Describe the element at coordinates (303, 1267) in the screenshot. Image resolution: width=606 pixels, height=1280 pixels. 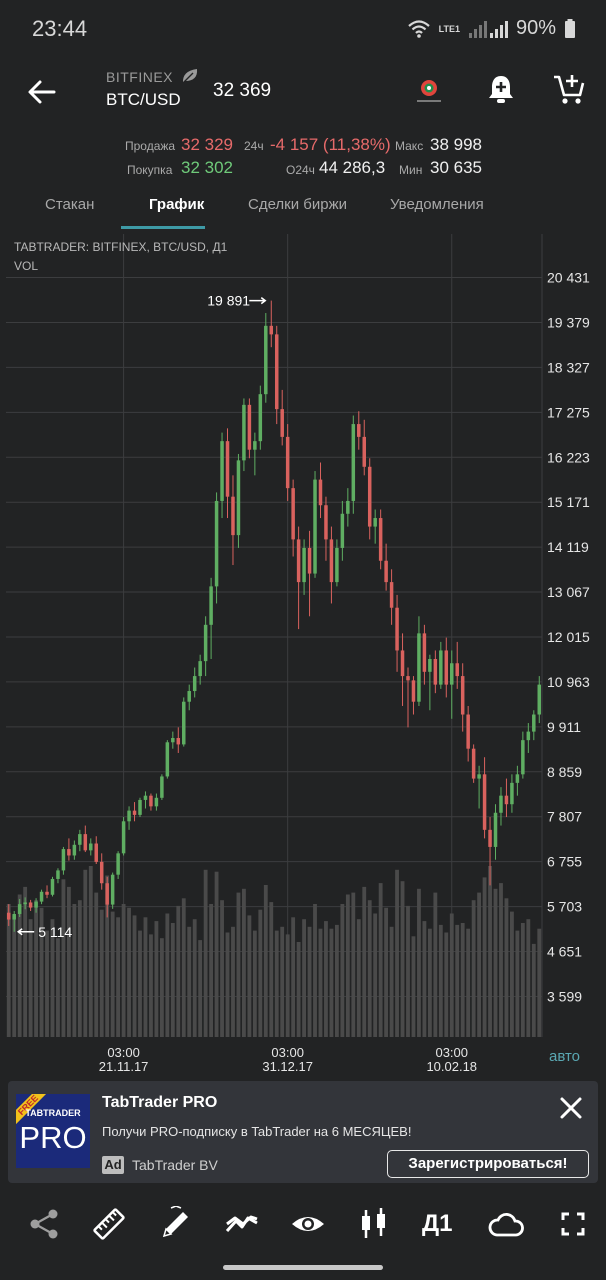
I see `home-indicator` at that location.